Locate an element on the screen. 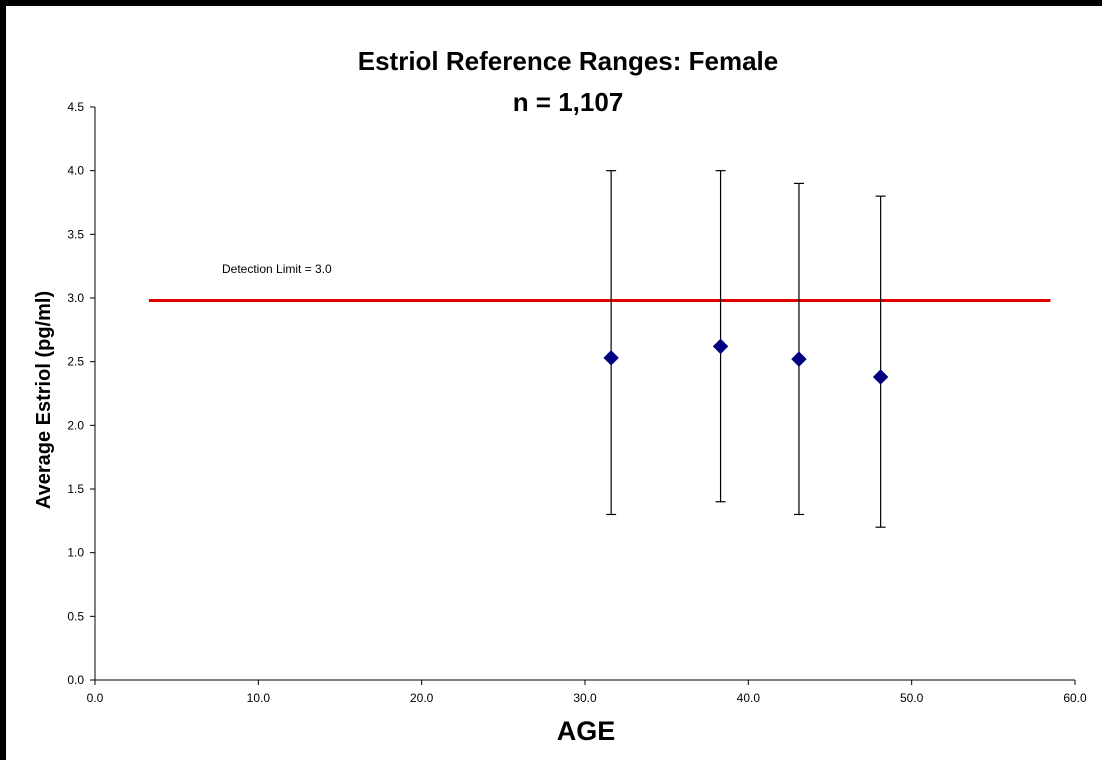 The width and height of the screenshot is (1102, 760). y-tick-label: 2.5 is located at coordinates (75, 362).